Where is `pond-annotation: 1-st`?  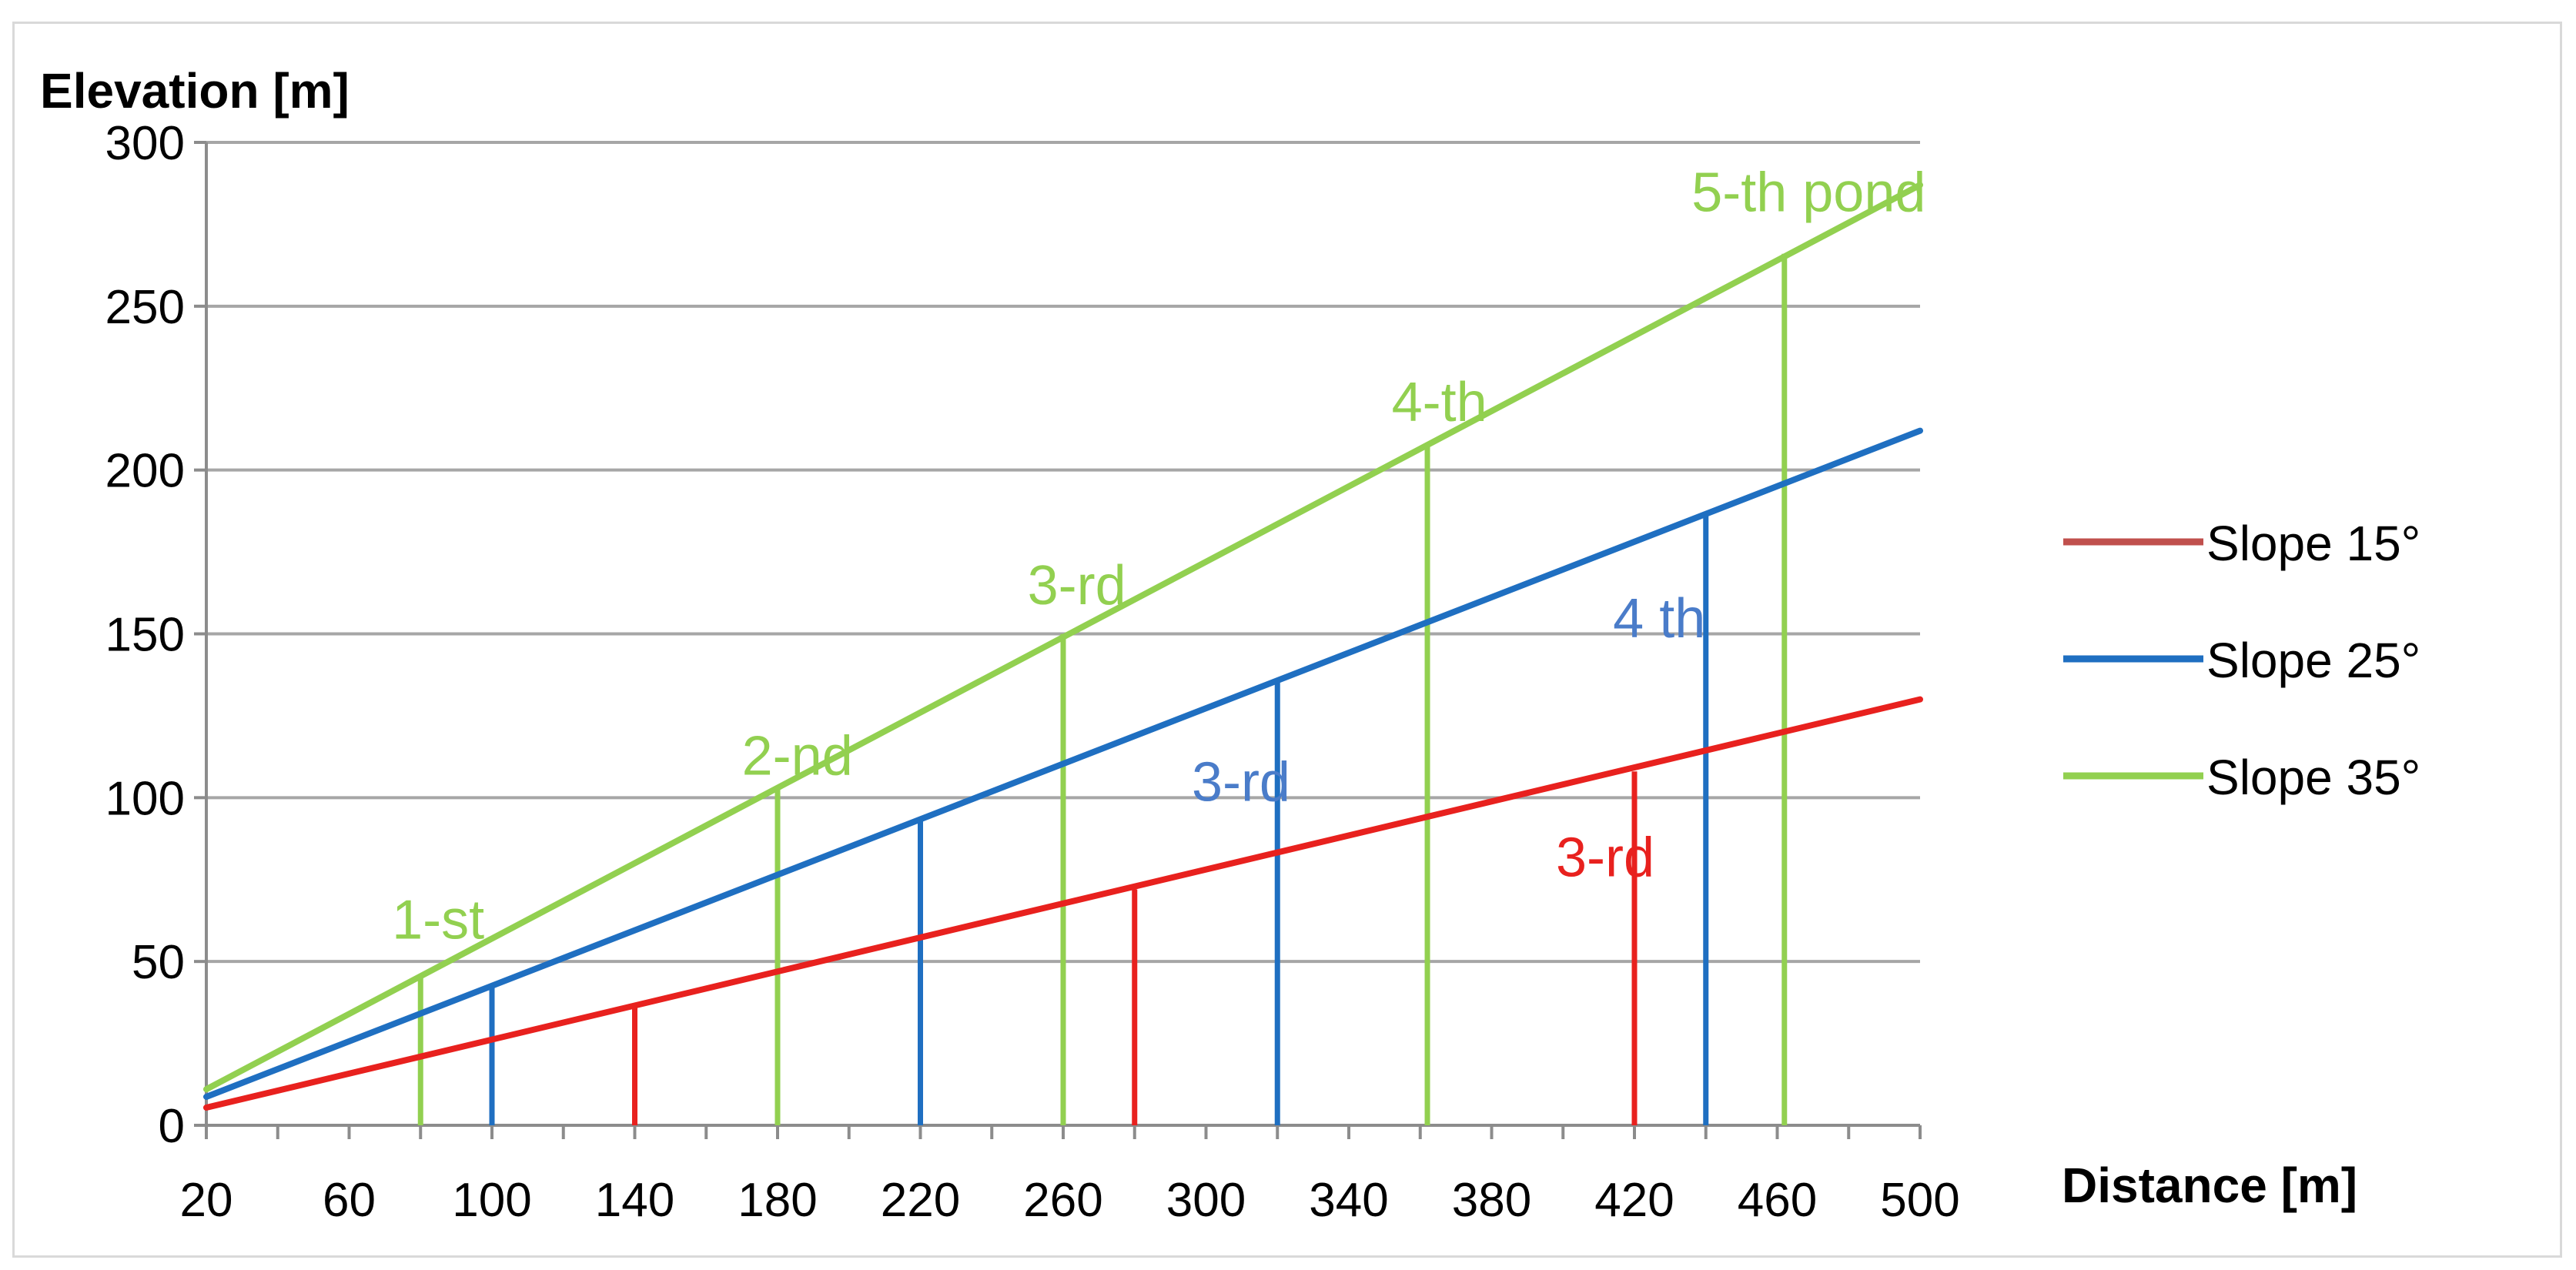
pond-annotation: 1-st is located at coordinates (438, 920).